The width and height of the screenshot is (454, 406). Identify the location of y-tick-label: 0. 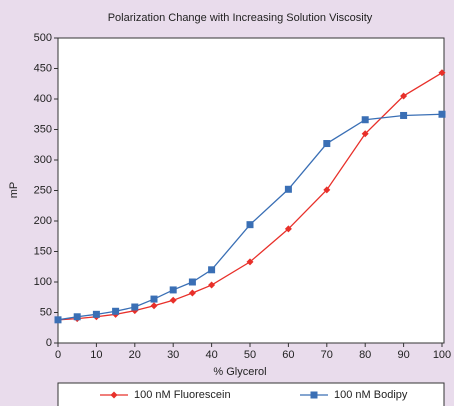
(49, 343).